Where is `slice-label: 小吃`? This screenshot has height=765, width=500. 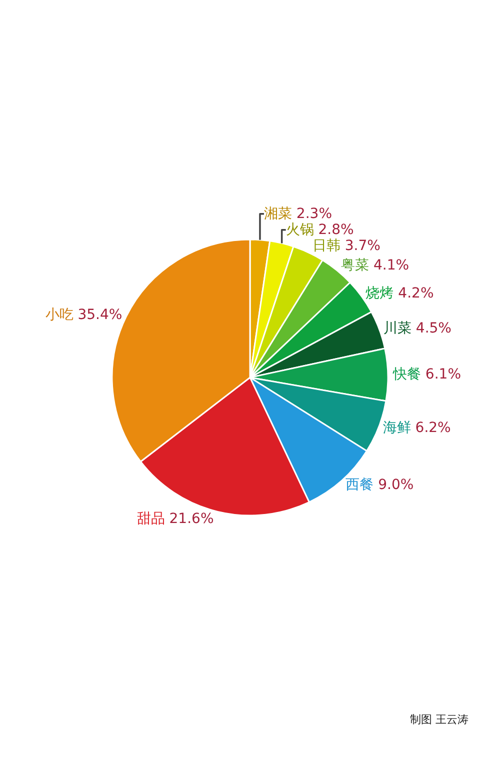
slice-label: 小吃 is located at coordinates (59, 314).